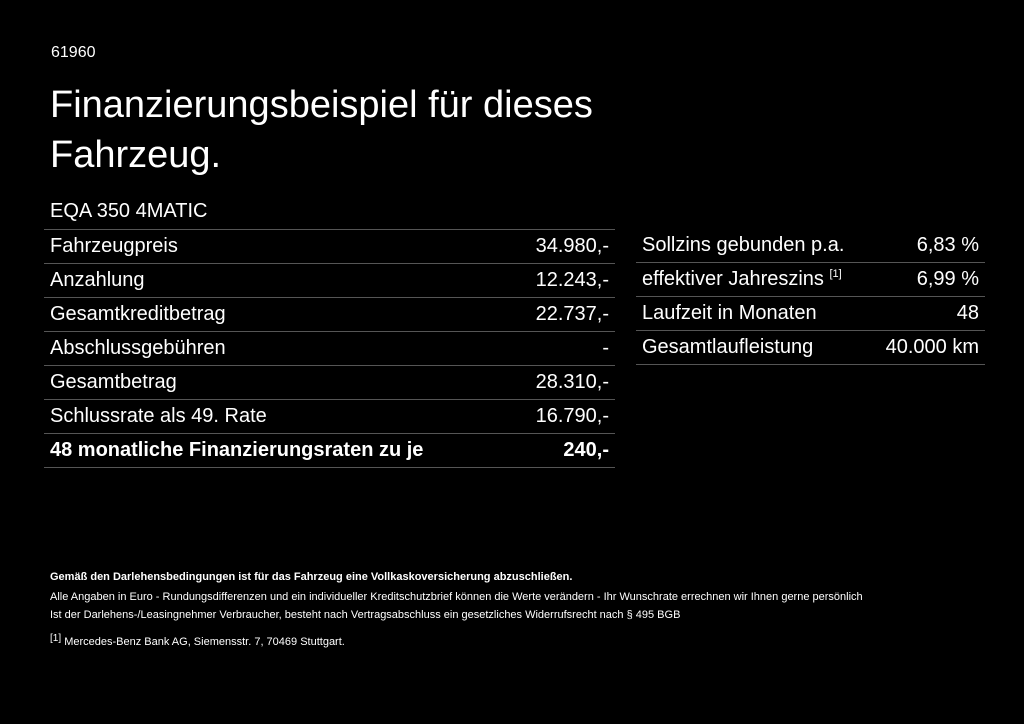 This screenshot has height=724, width=1024. I want to click on table-row: Fahrzeugpreis 34.980,-, so click(329, 246).